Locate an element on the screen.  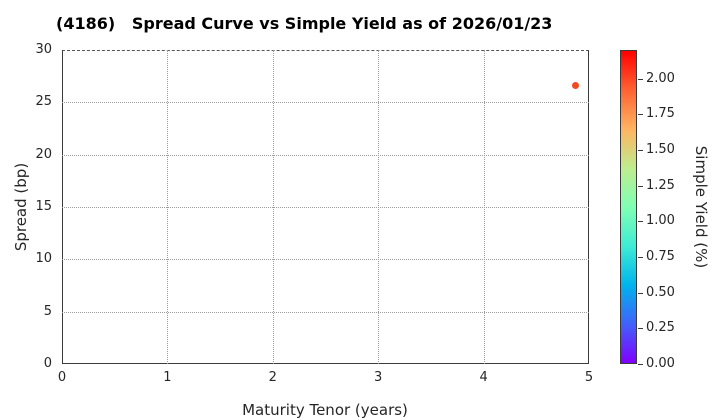
colorbar-tick-label: 1.75 is located at coordinates (660, 114).